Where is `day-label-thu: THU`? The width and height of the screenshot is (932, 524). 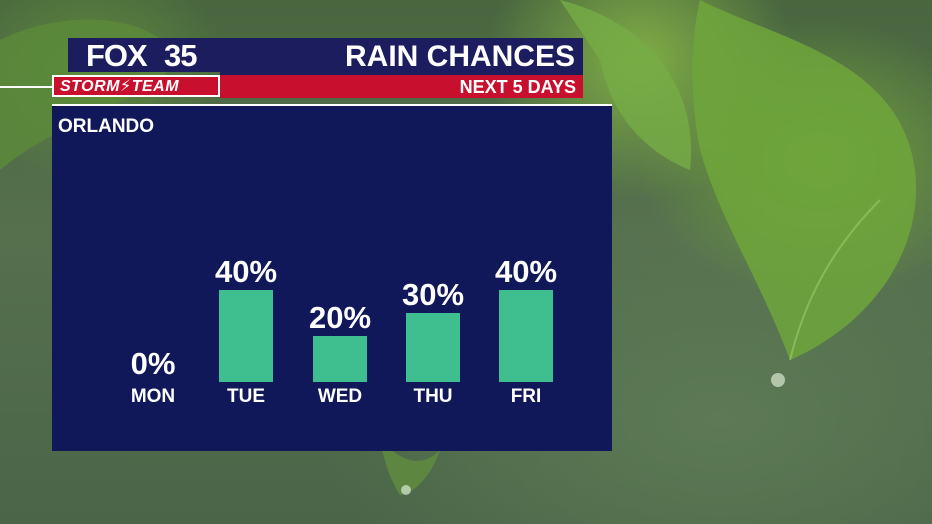
day-label-thu: THU is located at coordinates (432, 396).